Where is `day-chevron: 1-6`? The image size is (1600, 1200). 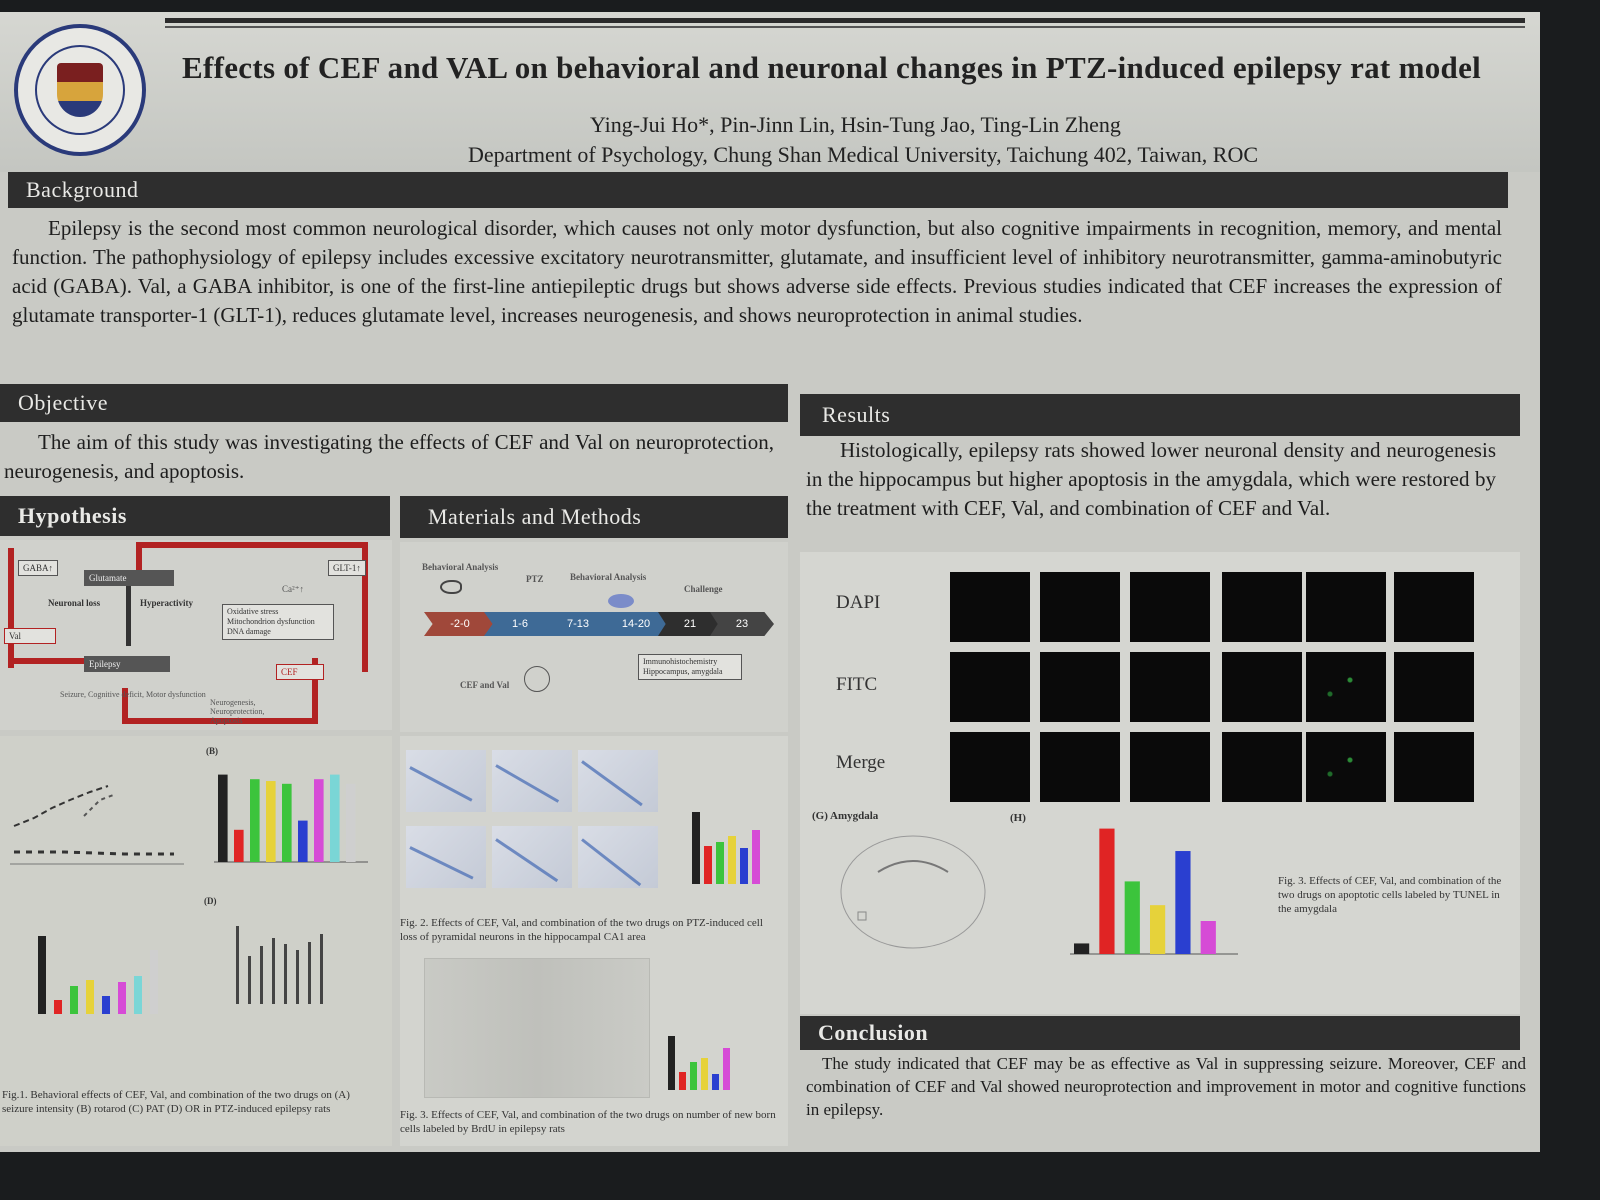 day-chevron: 1-6 is located at coordinates (520, 624).